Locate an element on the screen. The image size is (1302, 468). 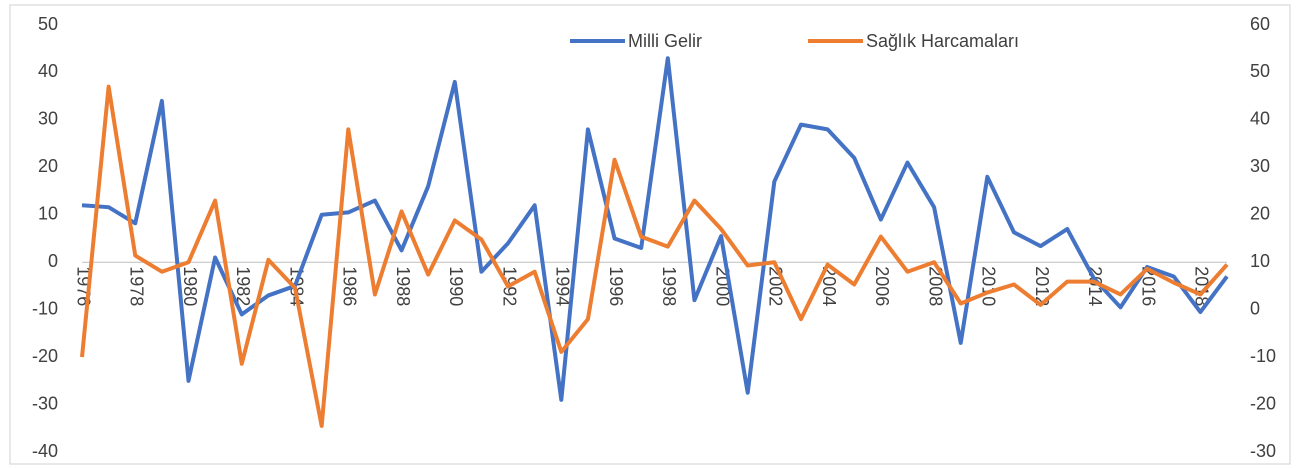
y2-tick-label: 50 is located at coordinates (1260, 71).